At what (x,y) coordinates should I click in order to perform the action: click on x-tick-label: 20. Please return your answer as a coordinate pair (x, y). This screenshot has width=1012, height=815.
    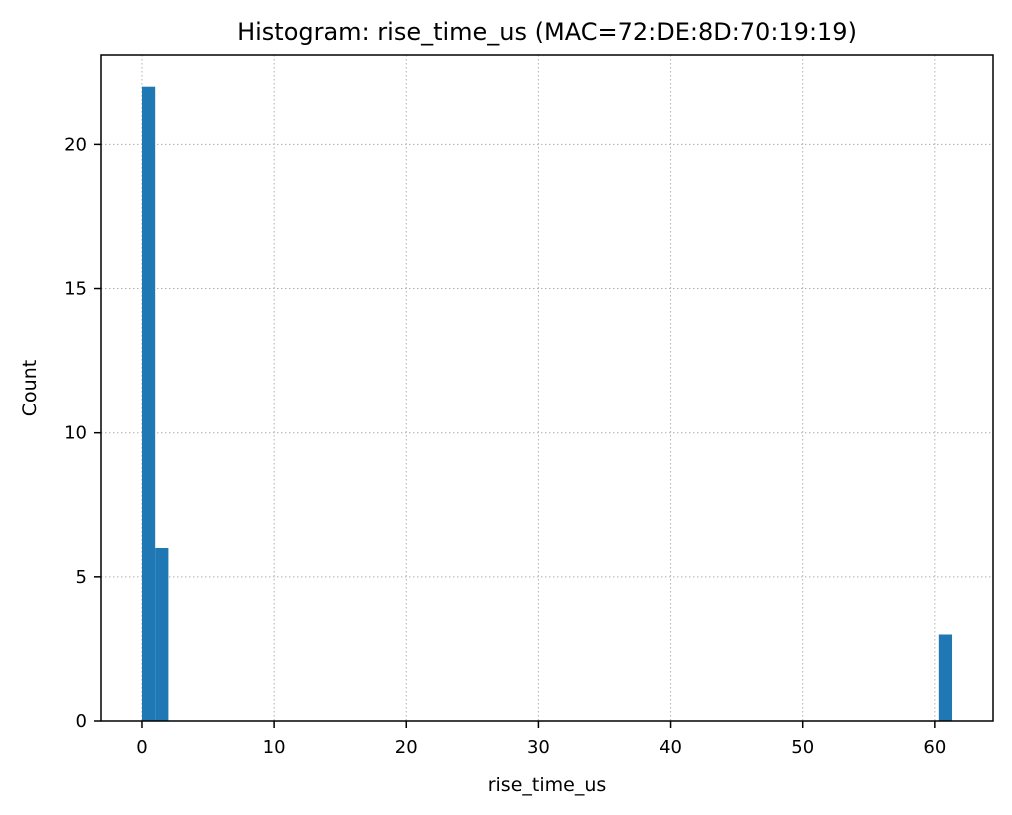
    Looking at the image, I should click on (406, 747).